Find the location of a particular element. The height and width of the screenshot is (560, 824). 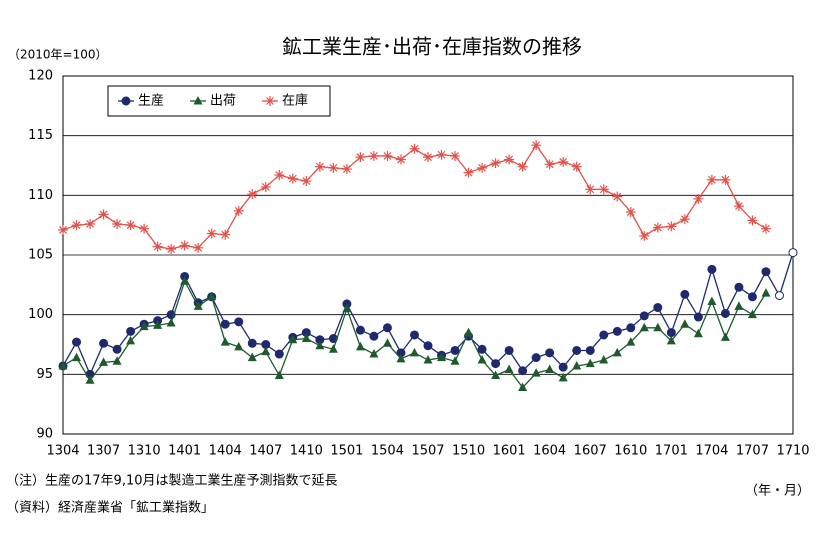

legend-label: 在庫 is located at coordinates (295, 101).